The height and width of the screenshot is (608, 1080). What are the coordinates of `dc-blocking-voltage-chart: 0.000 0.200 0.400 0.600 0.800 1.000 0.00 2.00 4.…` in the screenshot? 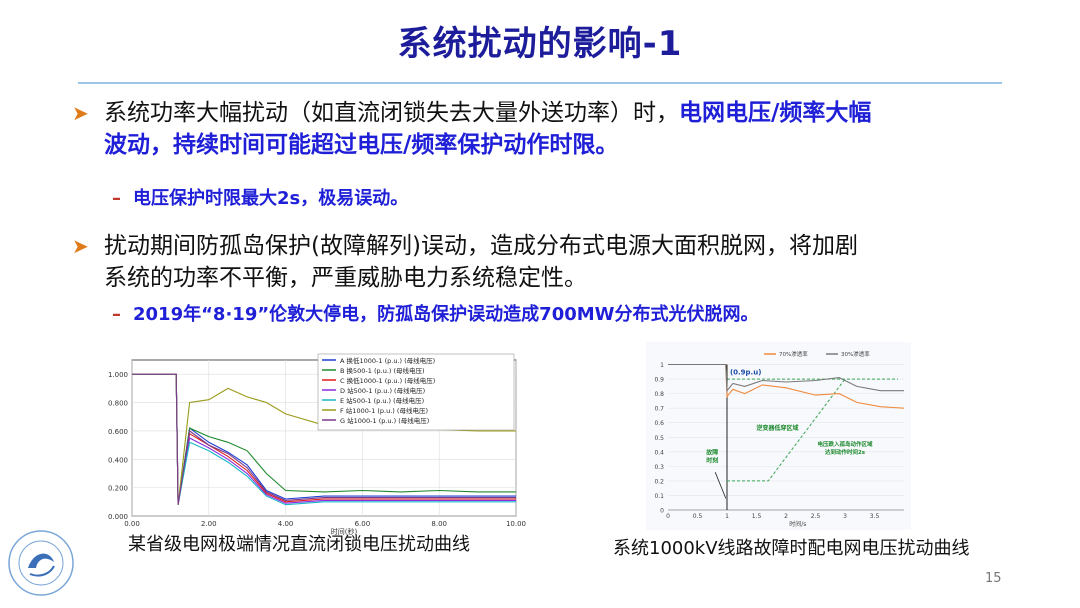 It's located at (317, 444).